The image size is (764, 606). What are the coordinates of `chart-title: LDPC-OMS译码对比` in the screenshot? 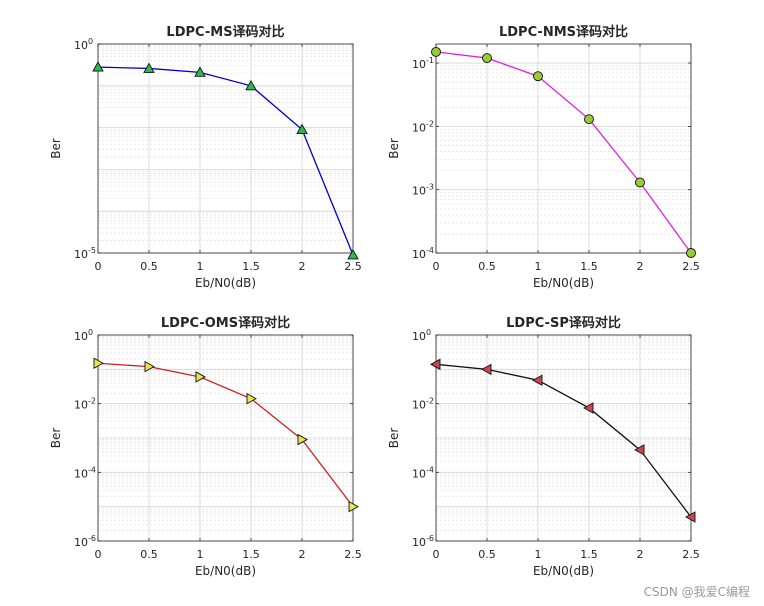 It's located at (225, 323).